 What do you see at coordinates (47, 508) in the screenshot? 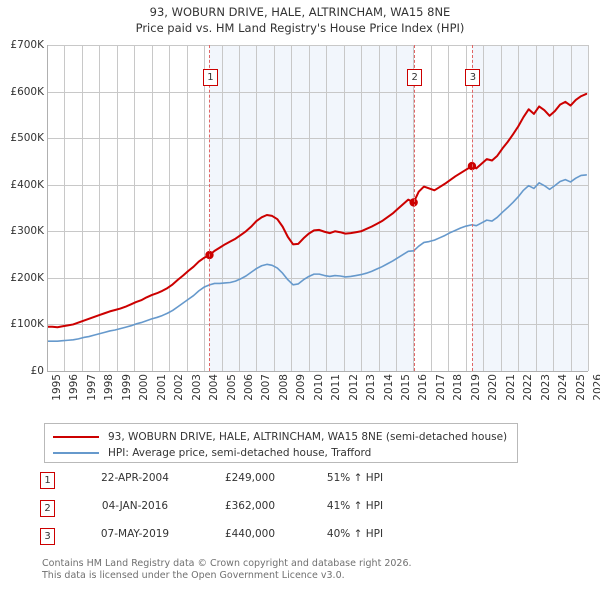
I see `row-marker-2: 2` at bounding box center [47, 508].